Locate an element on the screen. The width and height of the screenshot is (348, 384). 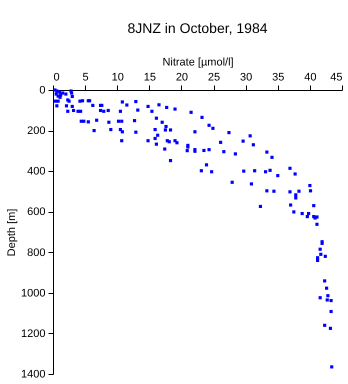
x-tick-label: 10 is located at coordinates (118, 78).